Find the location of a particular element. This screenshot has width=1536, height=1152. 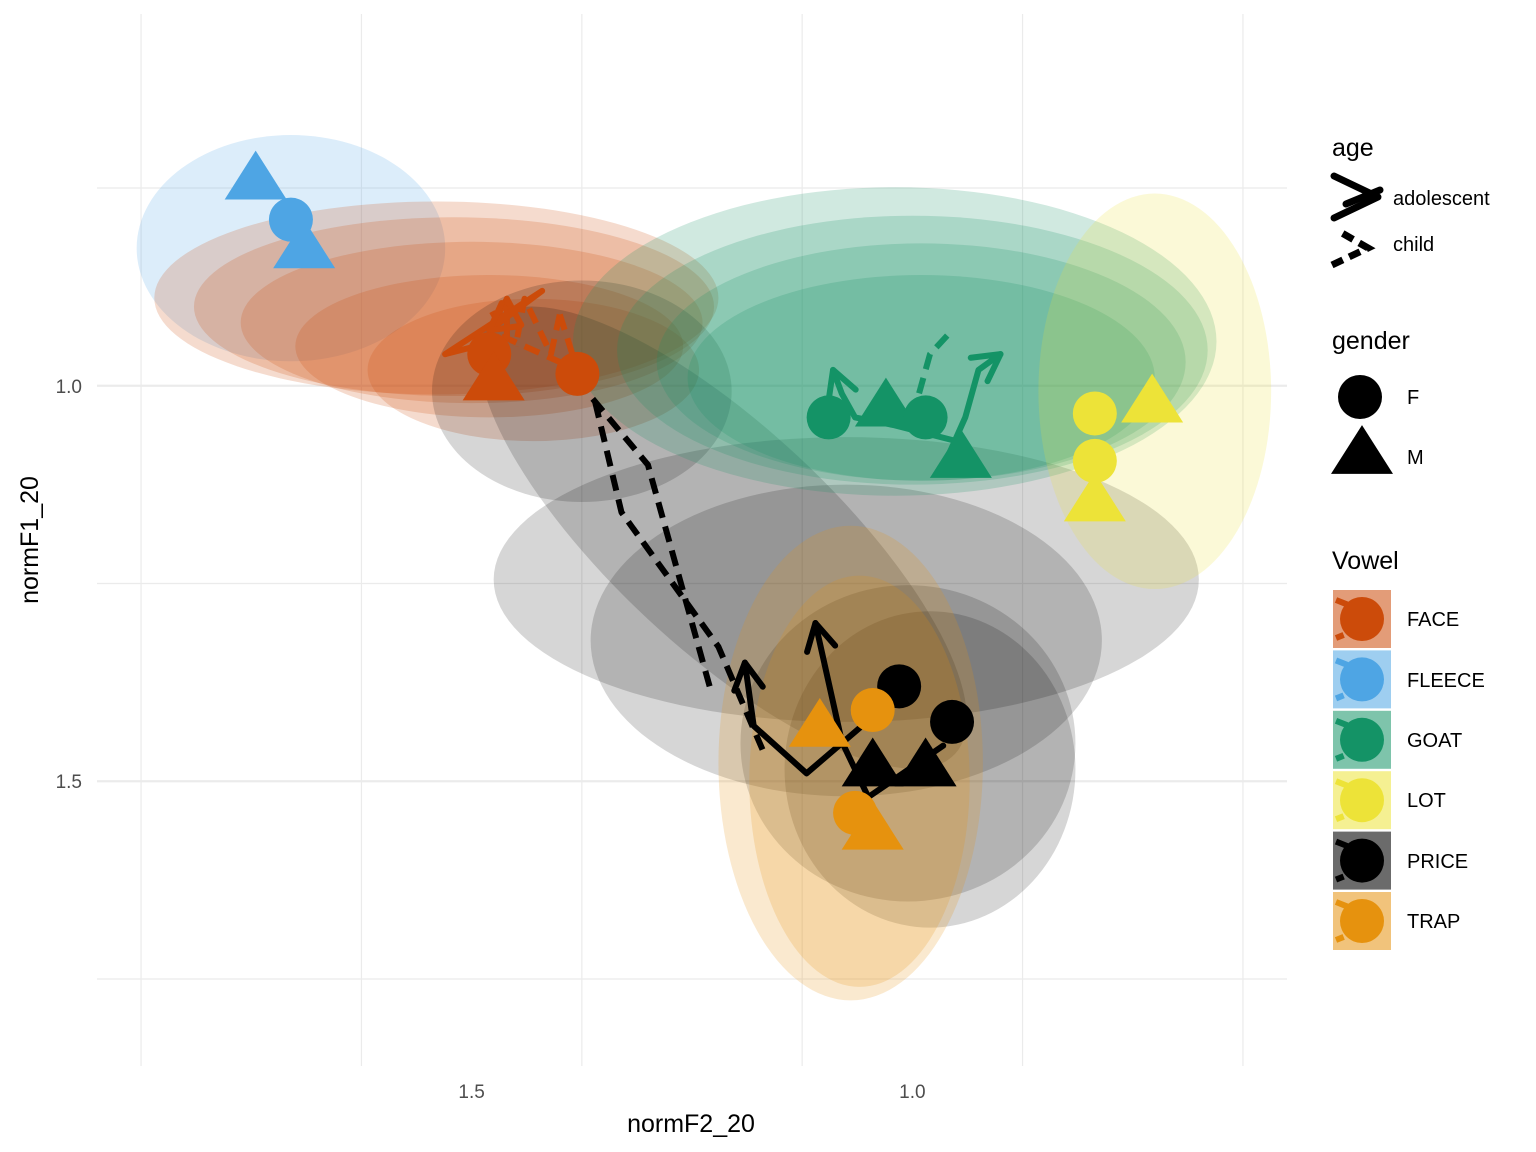

legend-age-keys is located at coordinates (1357, 220).